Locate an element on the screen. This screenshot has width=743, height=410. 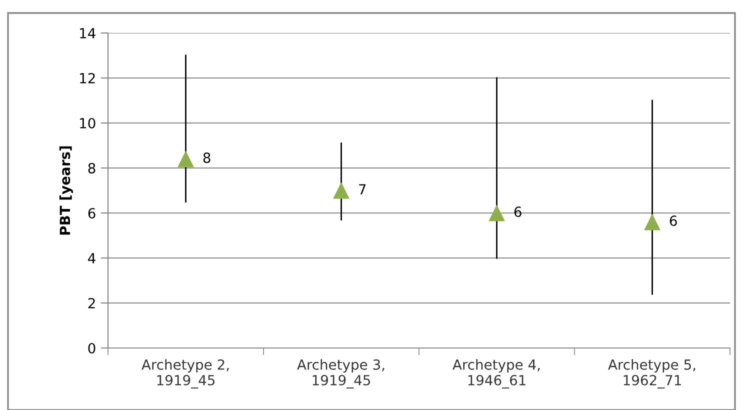
y-tick-label: 2 is located at coordinates (91, 303).